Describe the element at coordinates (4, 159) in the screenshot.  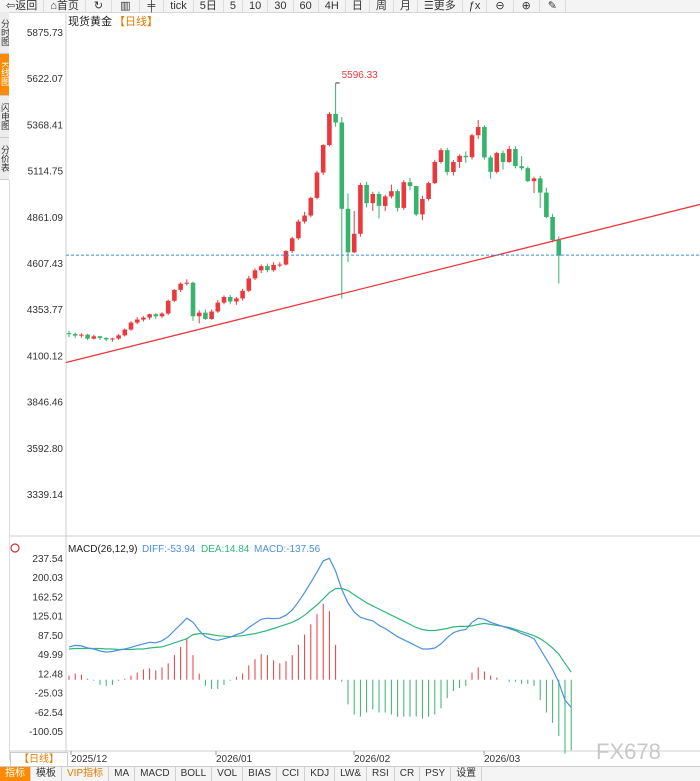
I see `tab-price-table: 分价表` at that location.